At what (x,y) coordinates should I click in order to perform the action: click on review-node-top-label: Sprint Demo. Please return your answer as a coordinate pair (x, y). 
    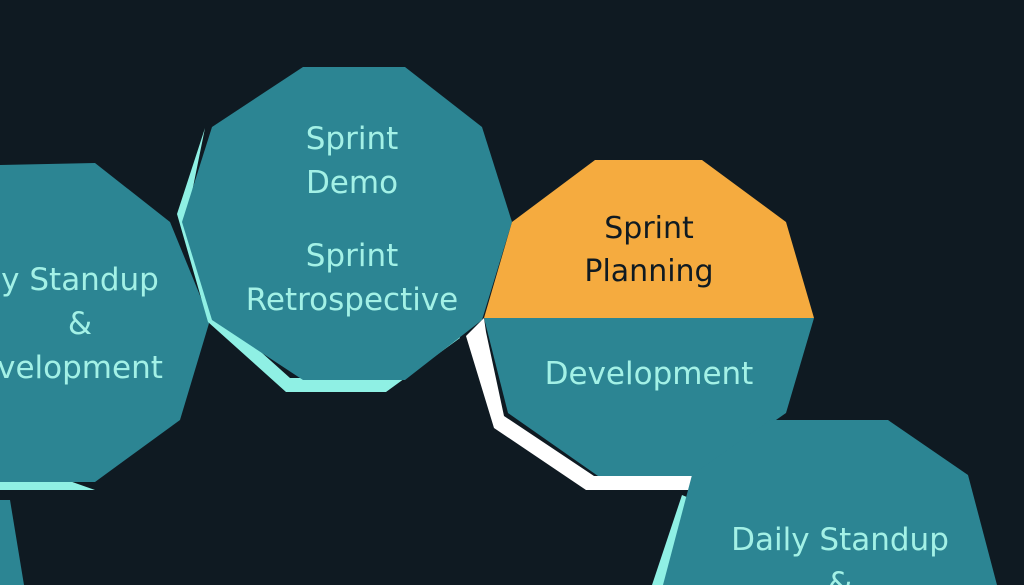
    Looking at the image, I should click on (352, 161).